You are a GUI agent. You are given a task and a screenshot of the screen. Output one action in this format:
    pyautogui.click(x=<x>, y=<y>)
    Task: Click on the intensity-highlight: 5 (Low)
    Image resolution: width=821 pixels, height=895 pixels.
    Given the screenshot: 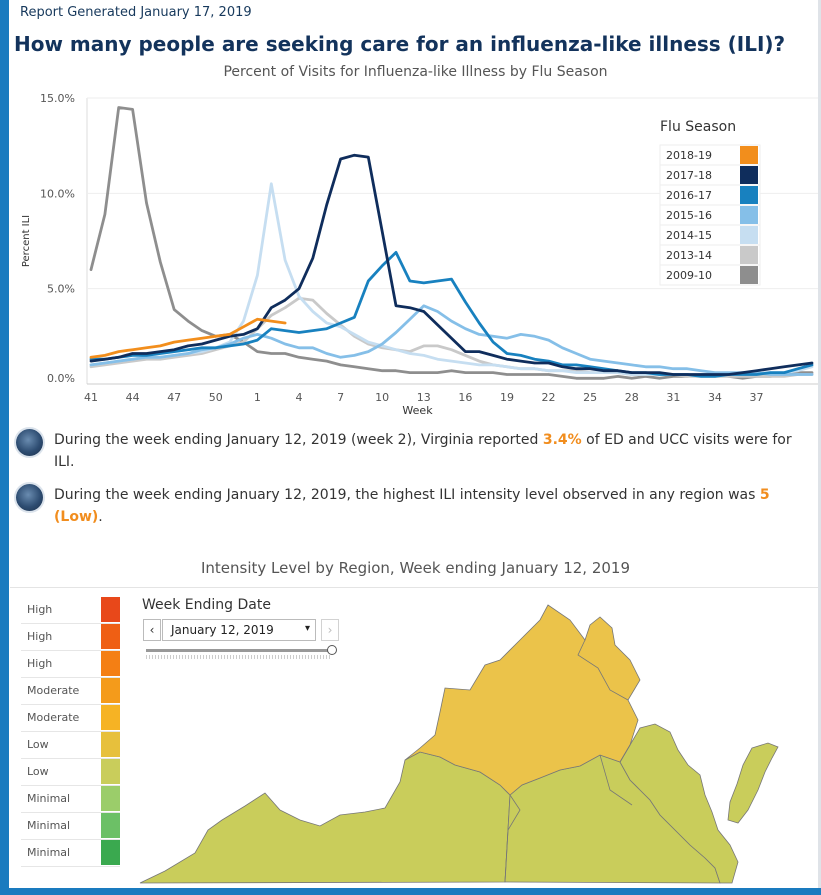 What is the action you would take?
    pyautogui.click(x=412, y=506)
    